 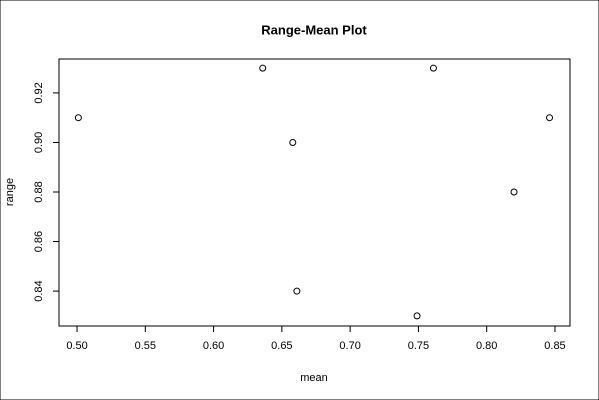 What do you see at coordinates (39, 241) in the screenshot?
I see `y-tick-label: 0.86` at bounding box center [39, 241].